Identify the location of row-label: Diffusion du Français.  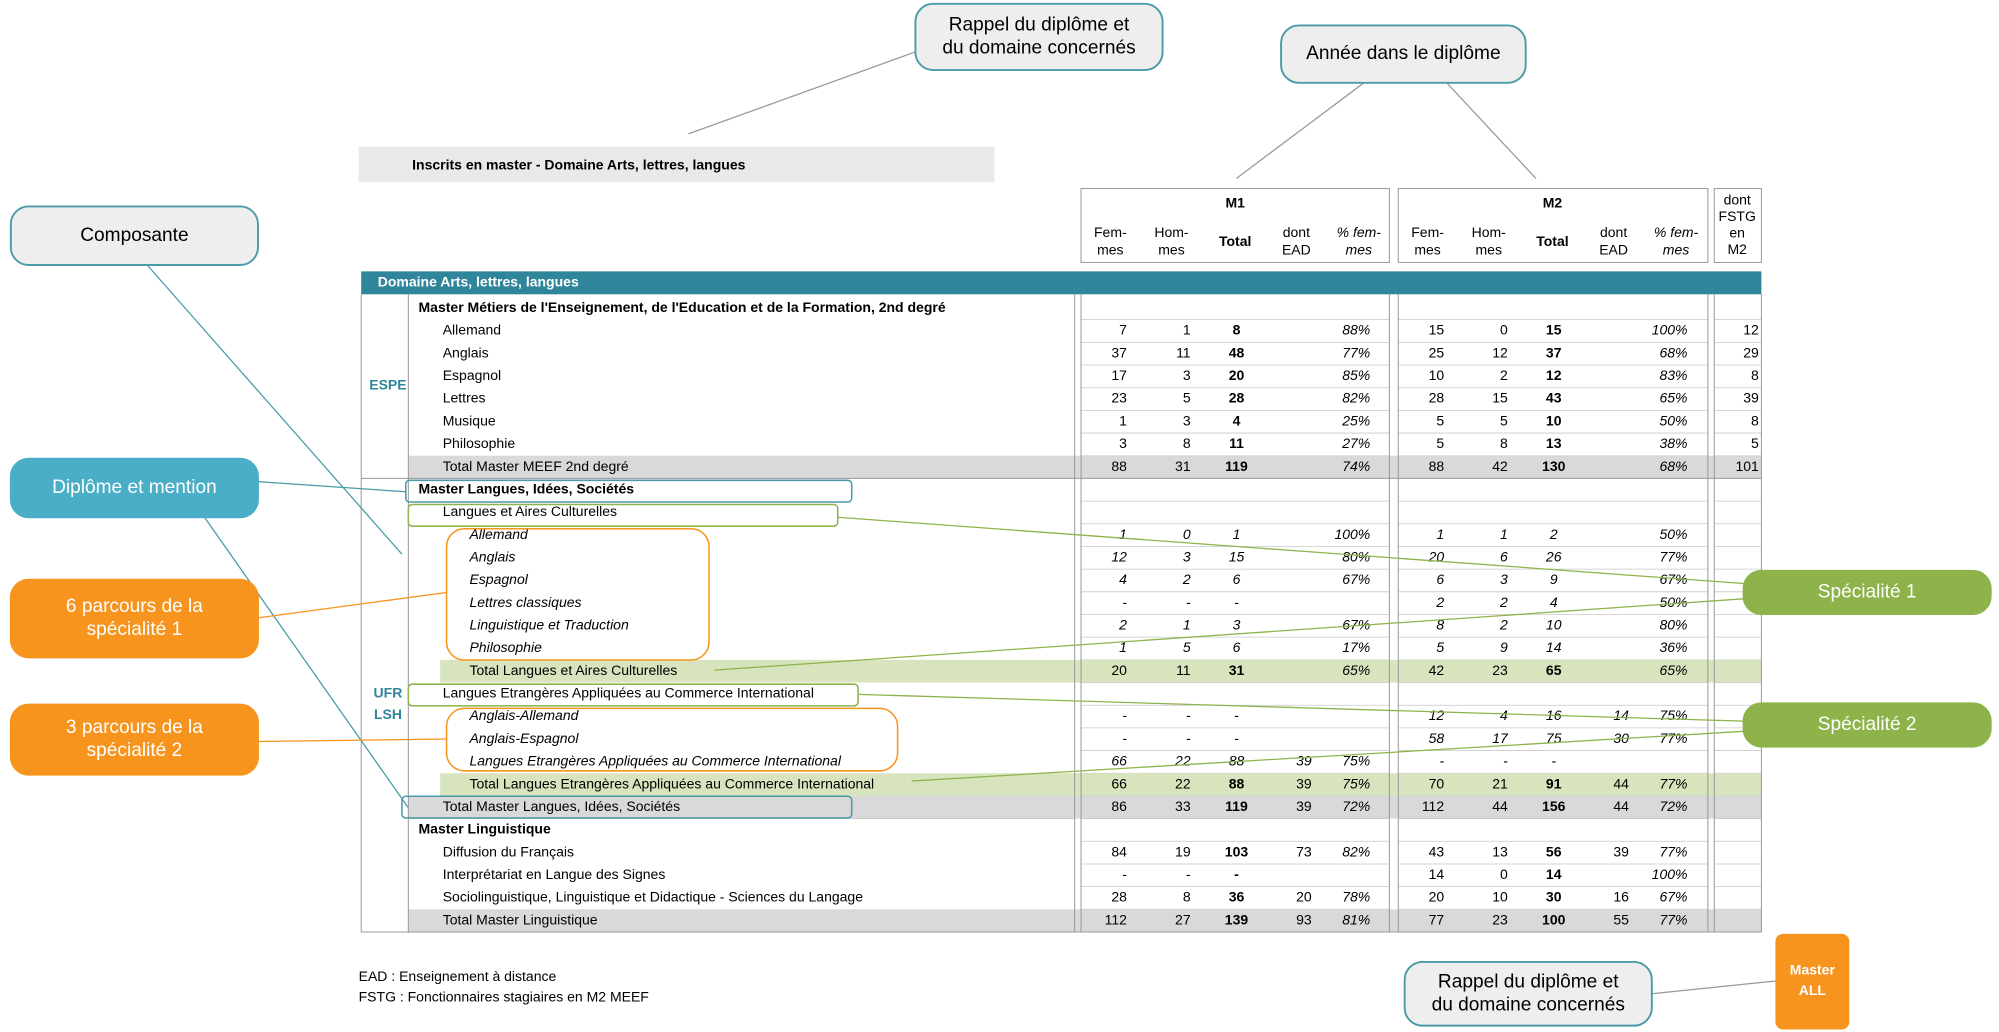
(508, 851).